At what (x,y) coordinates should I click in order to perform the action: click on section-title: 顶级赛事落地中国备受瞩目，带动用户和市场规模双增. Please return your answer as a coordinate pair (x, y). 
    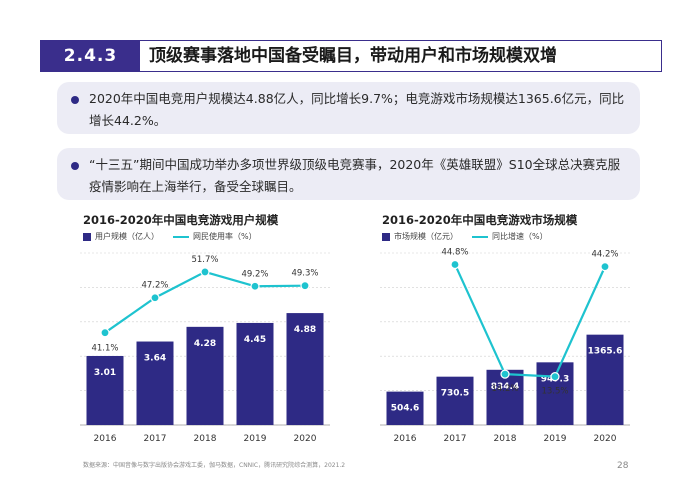
    Looking at the image, I should click on (353, 56).